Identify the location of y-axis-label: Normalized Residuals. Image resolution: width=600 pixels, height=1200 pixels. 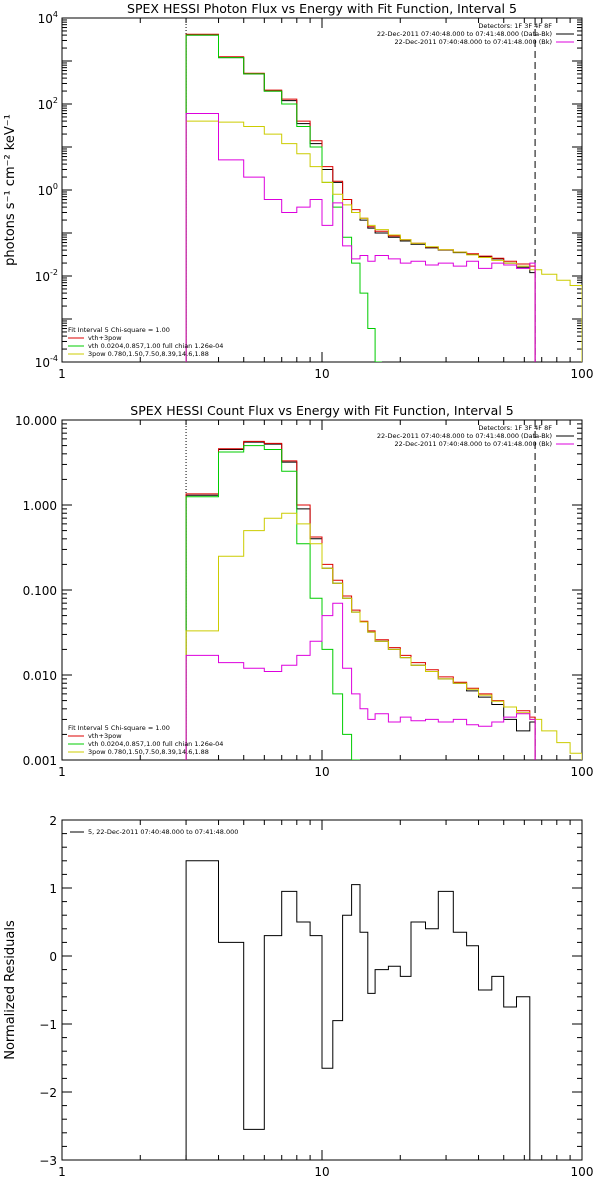
(10, 990).